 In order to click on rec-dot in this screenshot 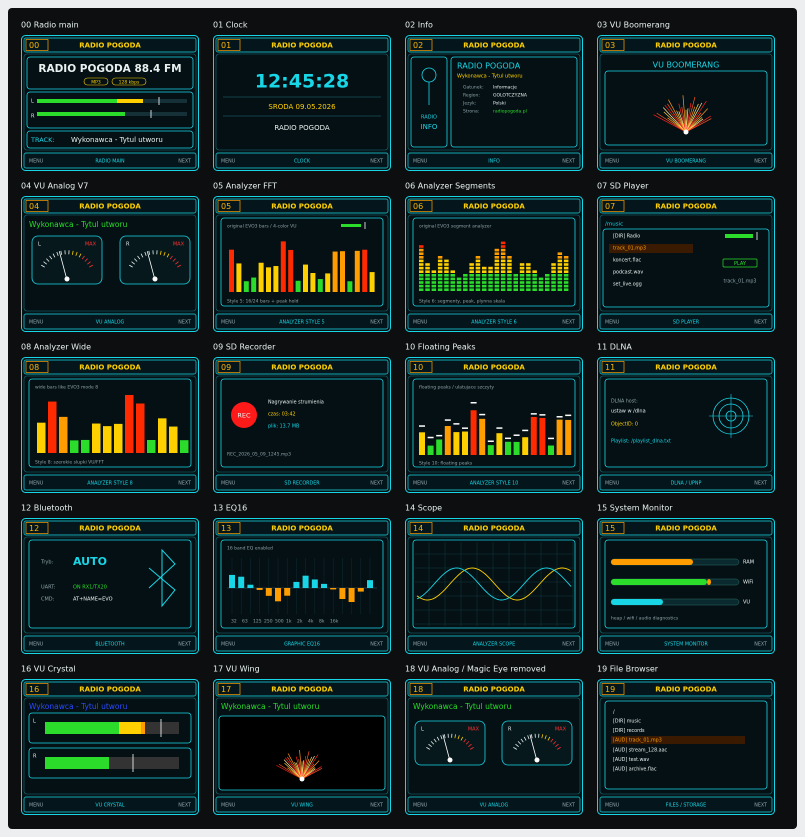, I will do `click(244, 415)`.